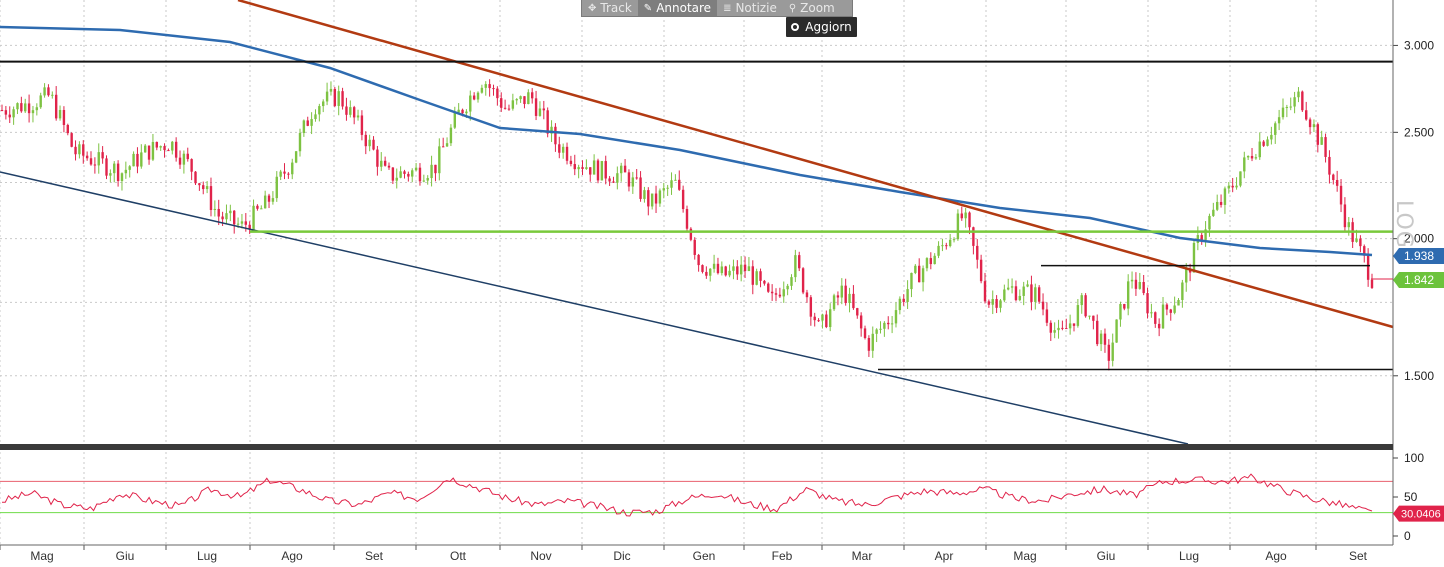  Describe the element at coordinates (727, 8) in the screenshot. I see `news-icon: ≣` at that location.